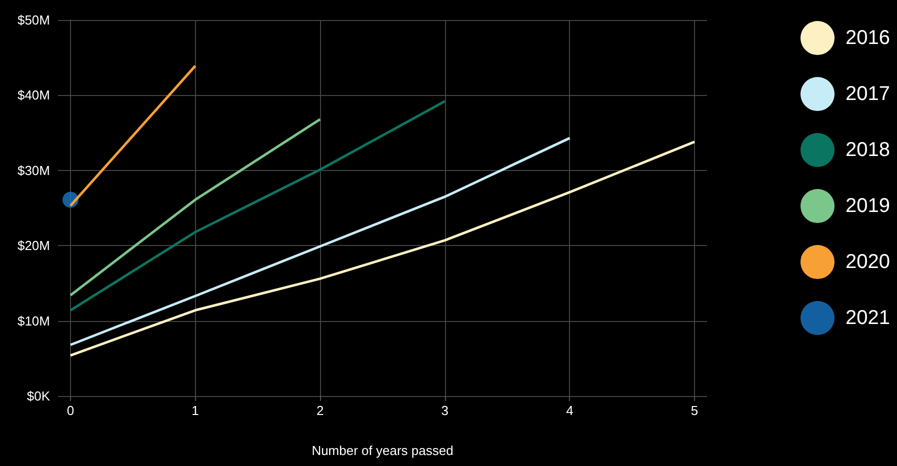  What do you see at coordinates (868, 318) in the screenshot?
I see `legend-label: 2021` at bounding box center [868, 318].